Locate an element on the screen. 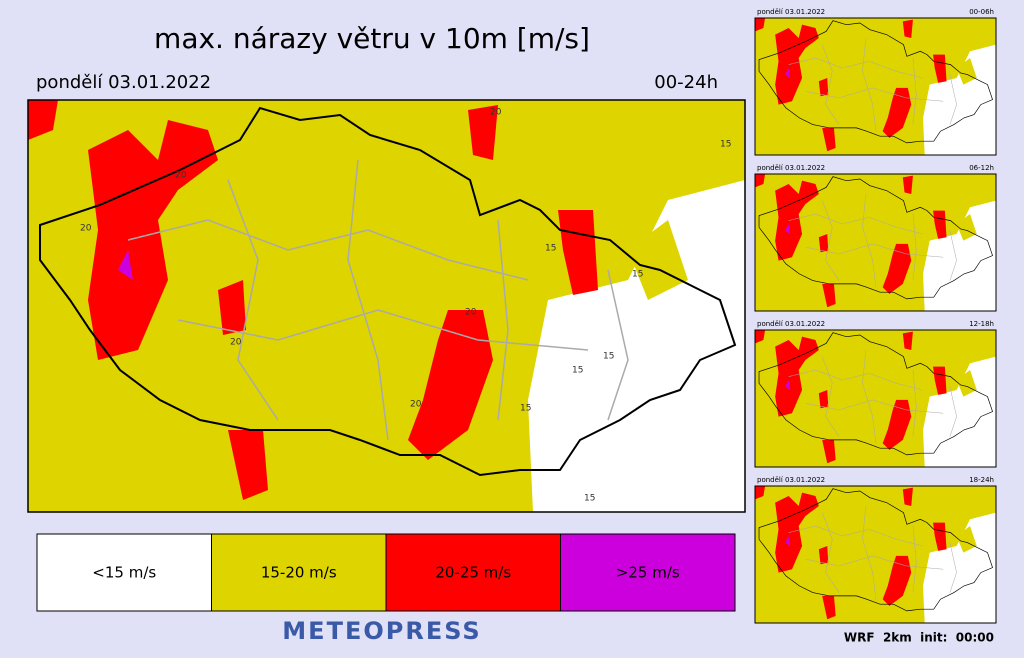 The width and height of the screenshot is (1024, 658). legend-label: 15-20 m/s is located at coordinates (299, 573).